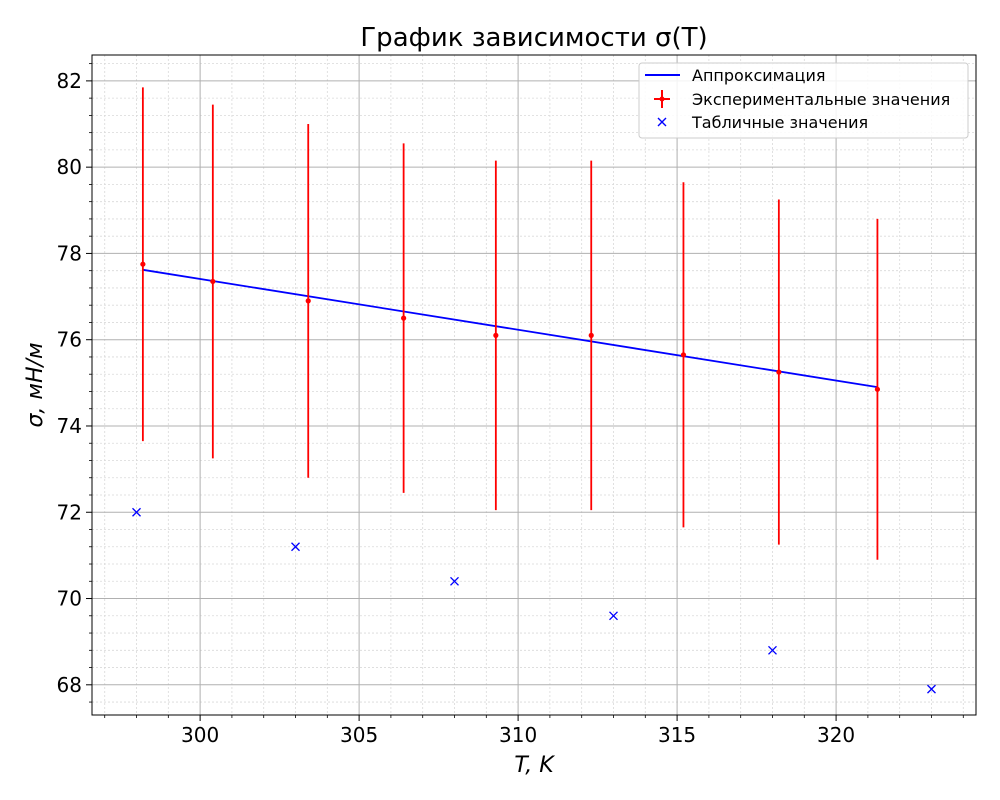 This screenshot has height=800, width=1000. Describe the element at coordinates (69, 253) in the screenshot. I see `y-tick-label: 78` at that location.